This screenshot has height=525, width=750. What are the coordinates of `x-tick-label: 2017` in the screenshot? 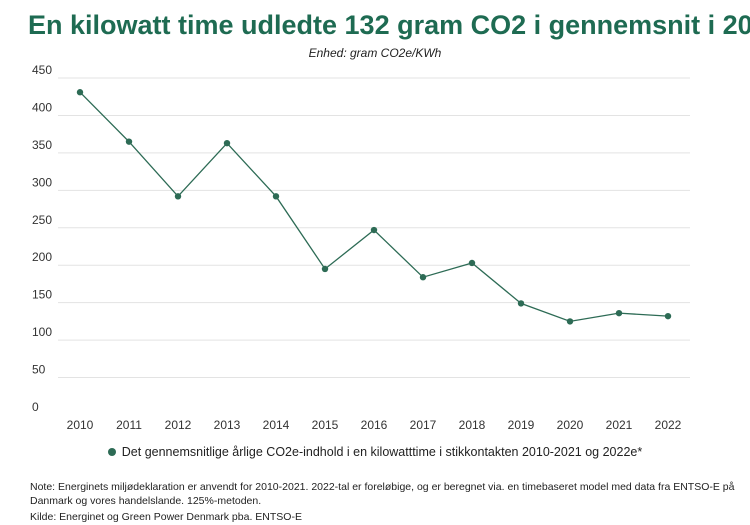 It's located at (423, 425).